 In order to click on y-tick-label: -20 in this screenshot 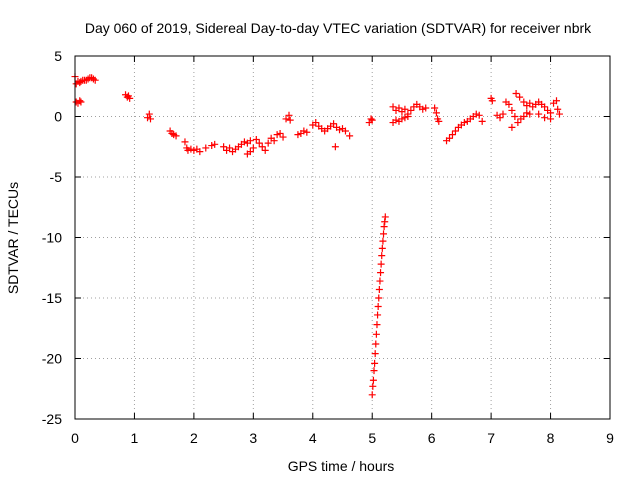, I will do `click(52, 359)`.